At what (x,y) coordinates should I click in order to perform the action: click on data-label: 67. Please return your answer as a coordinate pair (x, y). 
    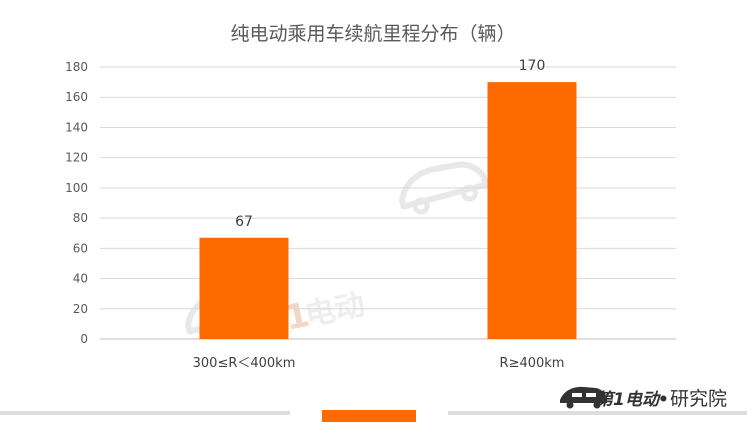
    Looking at the image, I should click on (244, 222).